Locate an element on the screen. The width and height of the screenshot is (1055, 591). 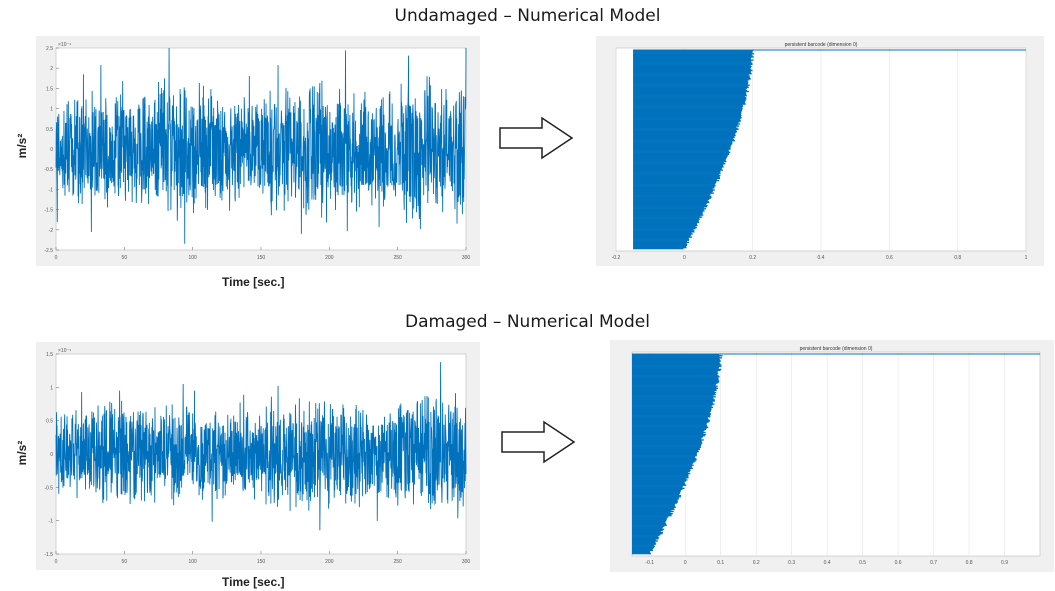
x-tick-label: 50 is located at coordinates (125, 258).